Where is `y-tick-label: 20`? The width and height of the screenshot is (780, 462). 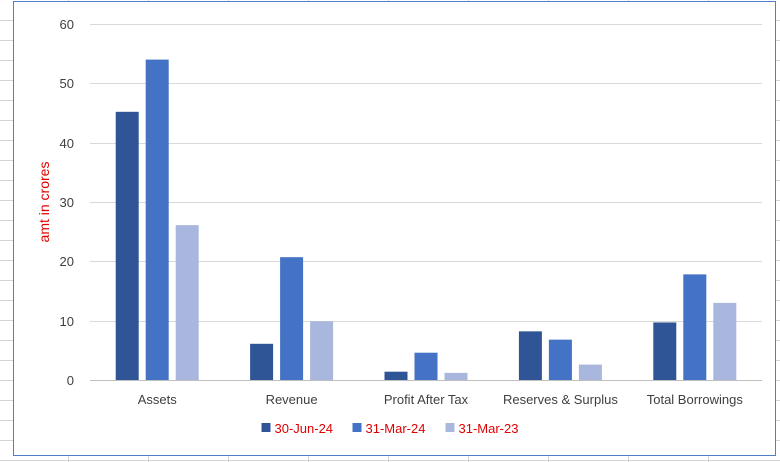
y-tick-label: 20 is located at coordinates (67, 261).